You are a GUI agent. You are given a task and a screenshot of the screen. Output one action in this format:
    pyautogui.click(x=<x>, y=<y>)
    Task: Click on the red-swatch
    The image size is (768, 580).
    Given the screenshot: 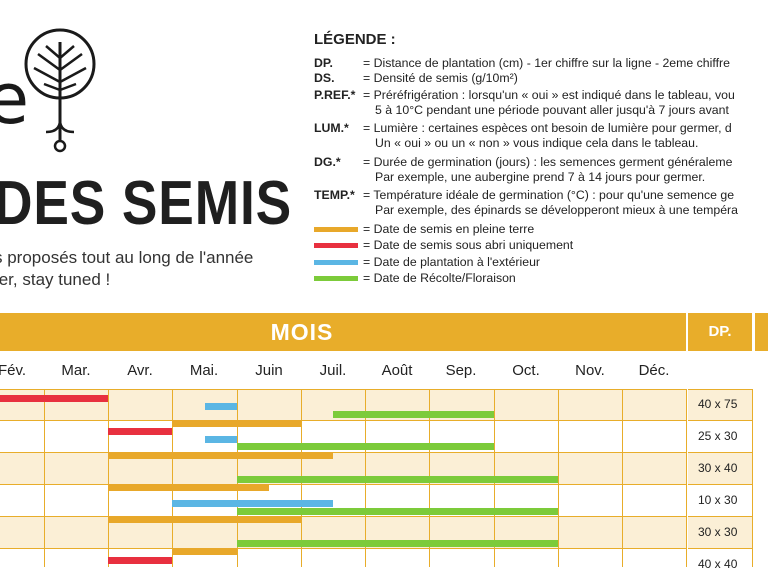 What is the action you would take?
    pyautogui.click(x=336, y=245)
    